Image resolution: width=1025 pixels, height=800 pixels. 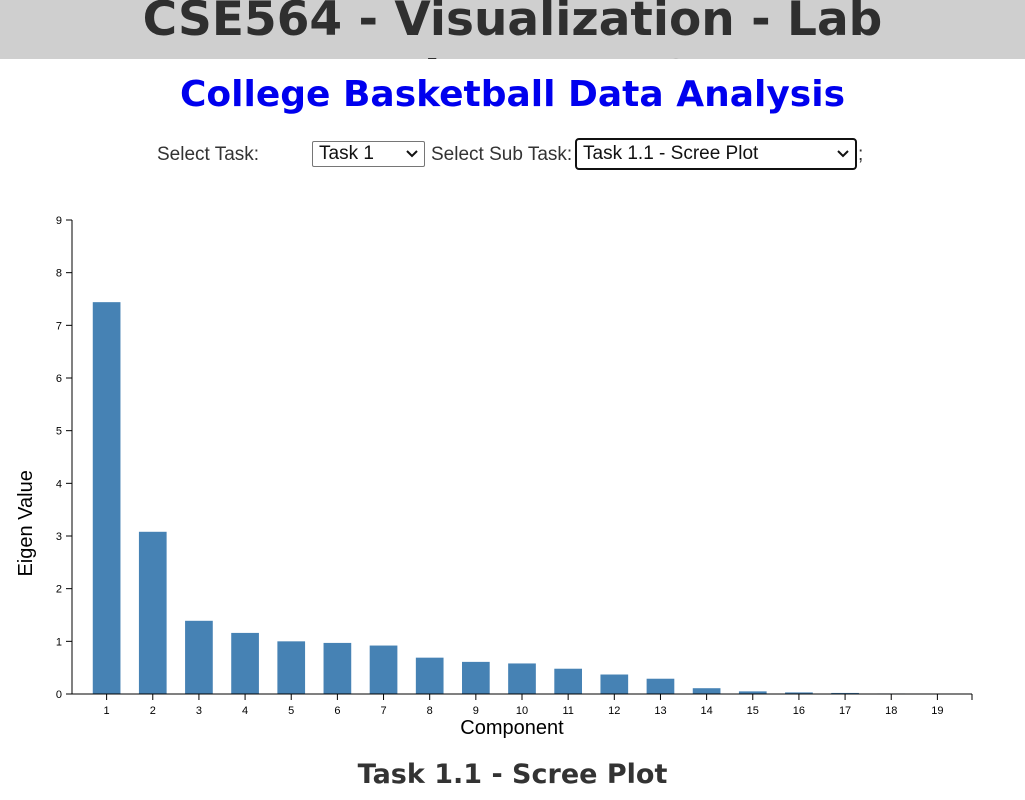 I want to click on x-tick-label-2: 2, so click(x=153, y=711).